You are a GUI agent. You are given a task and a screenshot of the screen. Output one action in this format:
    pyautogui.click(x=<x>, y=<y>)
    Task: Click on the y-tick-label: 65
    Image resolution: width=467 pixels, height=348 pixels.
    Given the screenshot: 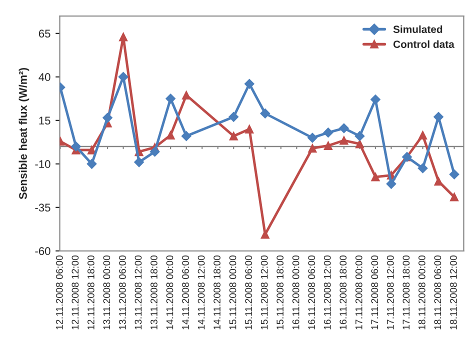 What is the action you would take?
    pyautogui.click(x=44, y=34)
    